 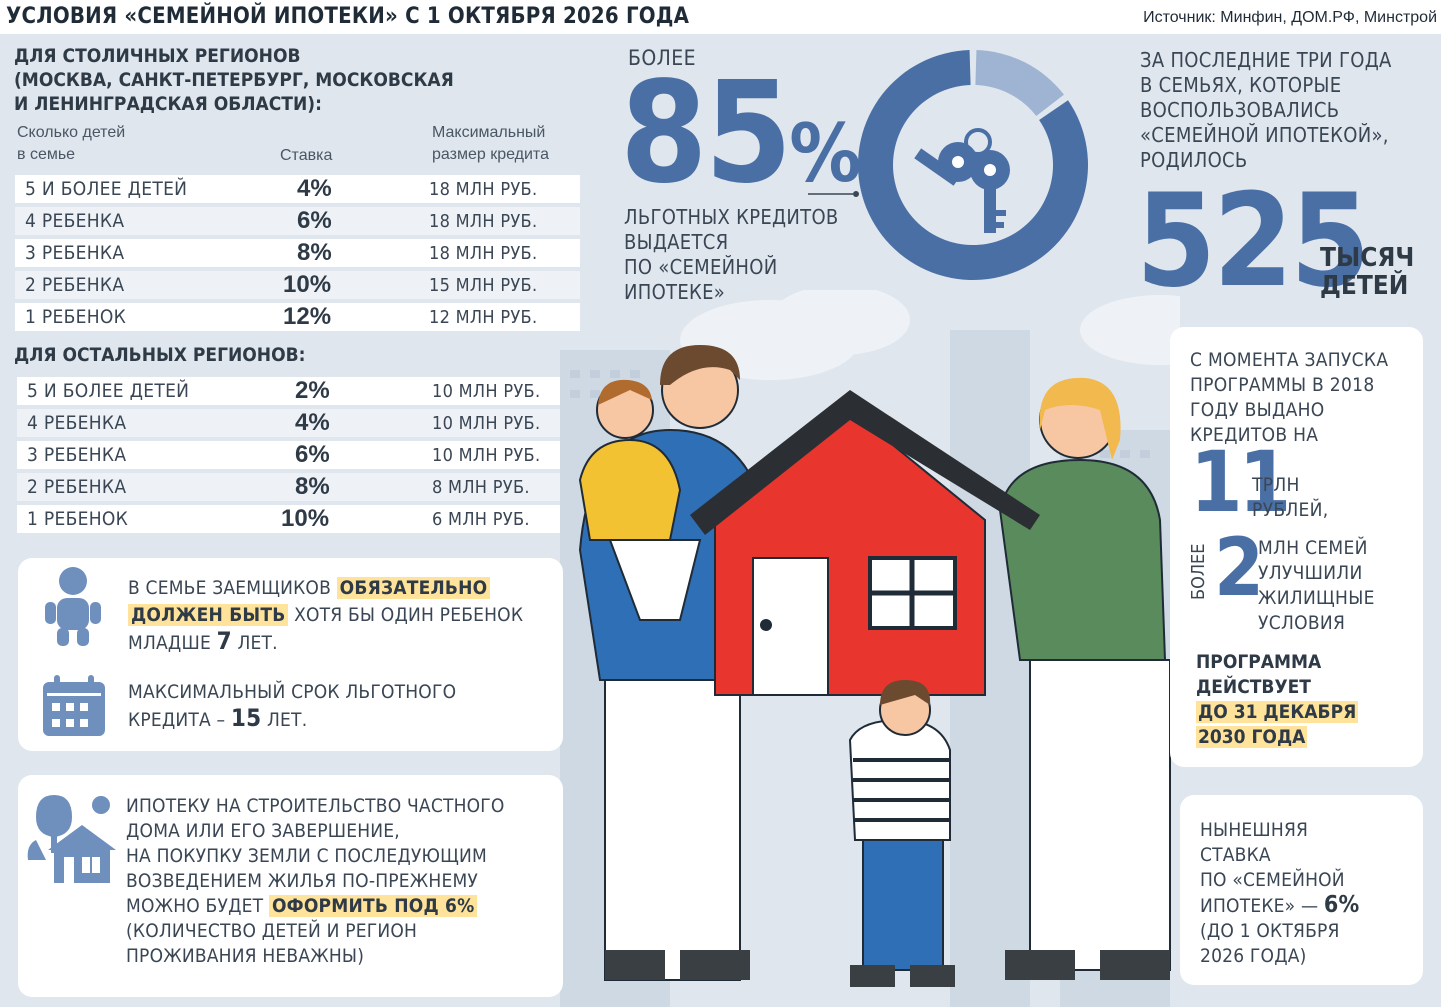 What do you see at coordinates (208, 615) in the screenshot?
I see `req-highlight-2: ДОЛЖЕН БЫТЬ` at bounding box center [208, 615].